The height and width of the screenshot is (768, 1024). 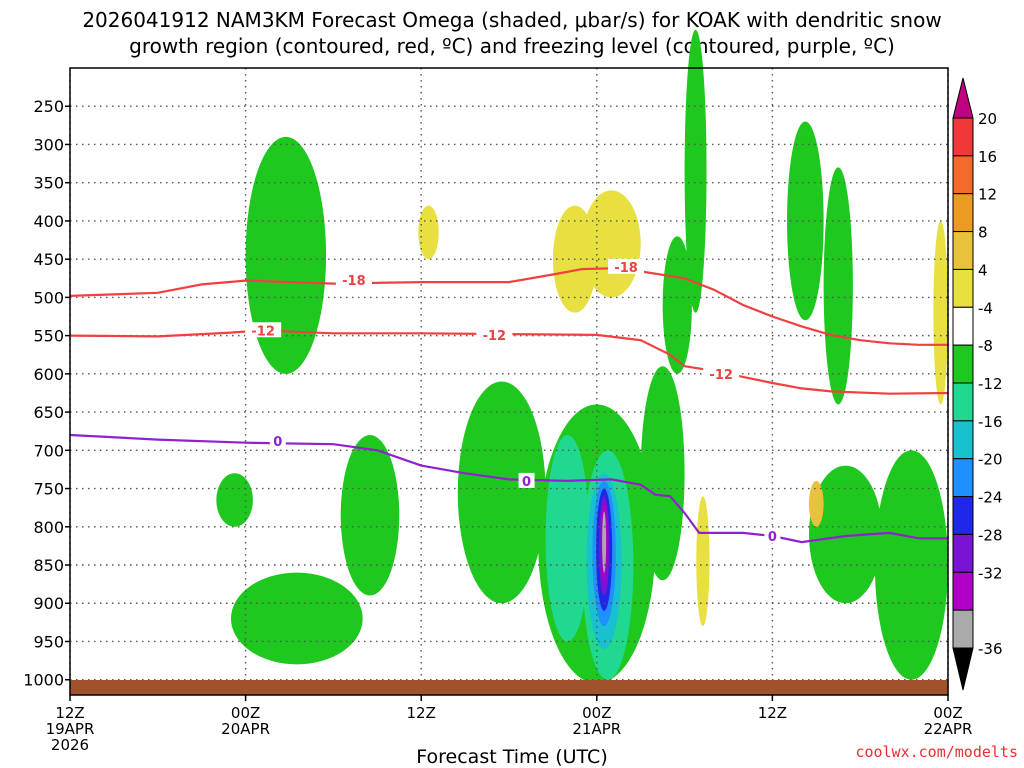 What do you see at coordinates (354, 281) in the screenshot?
I see `contour-label-0: -18` at bounding box center [354, 281].